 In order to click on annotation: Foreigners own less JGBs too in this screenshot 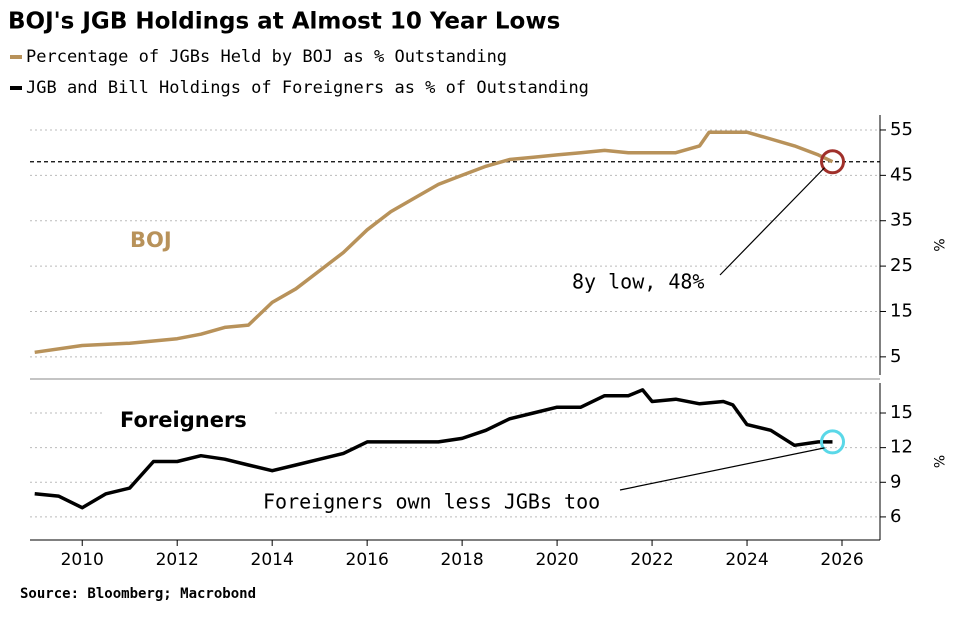, I will do `click(431, 502)`.